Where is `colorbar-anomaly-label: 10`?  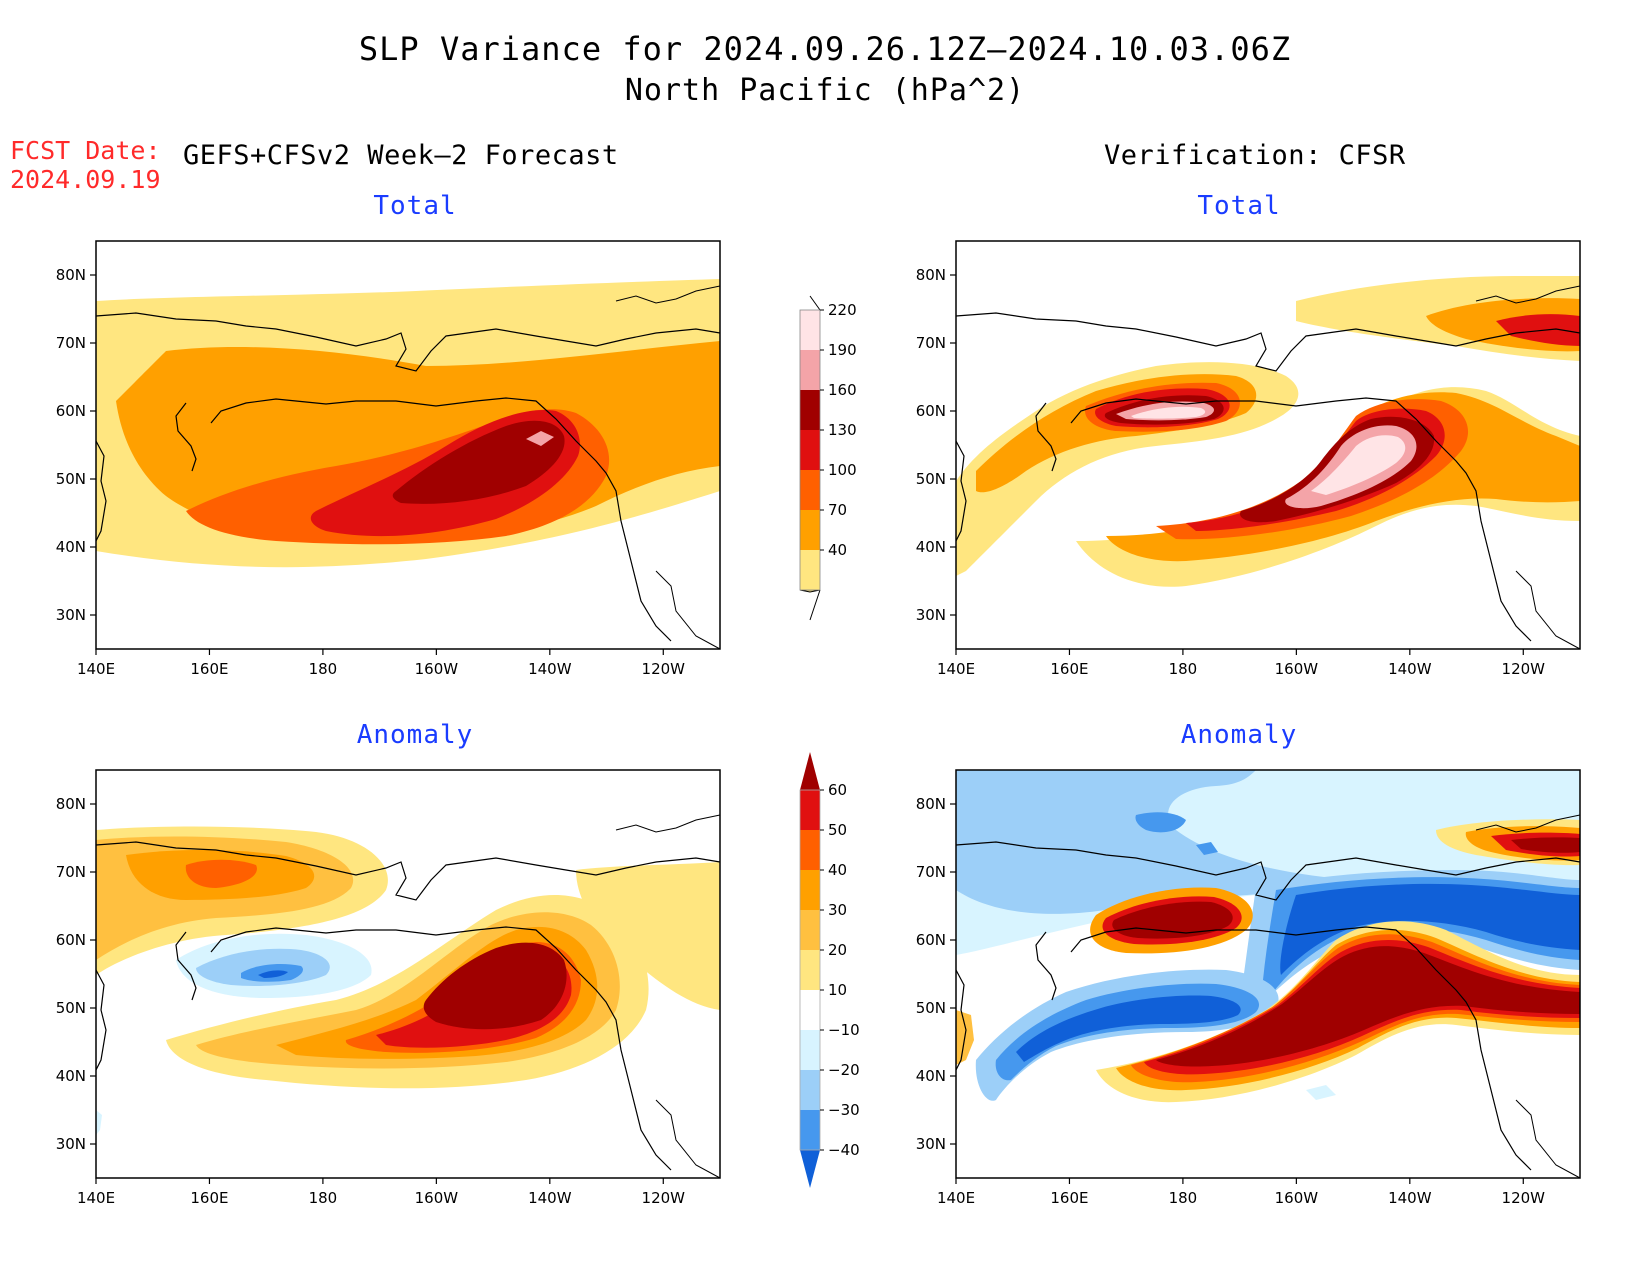 colorbar-anomaly-label: 10 is located at coordinates (837, 990).